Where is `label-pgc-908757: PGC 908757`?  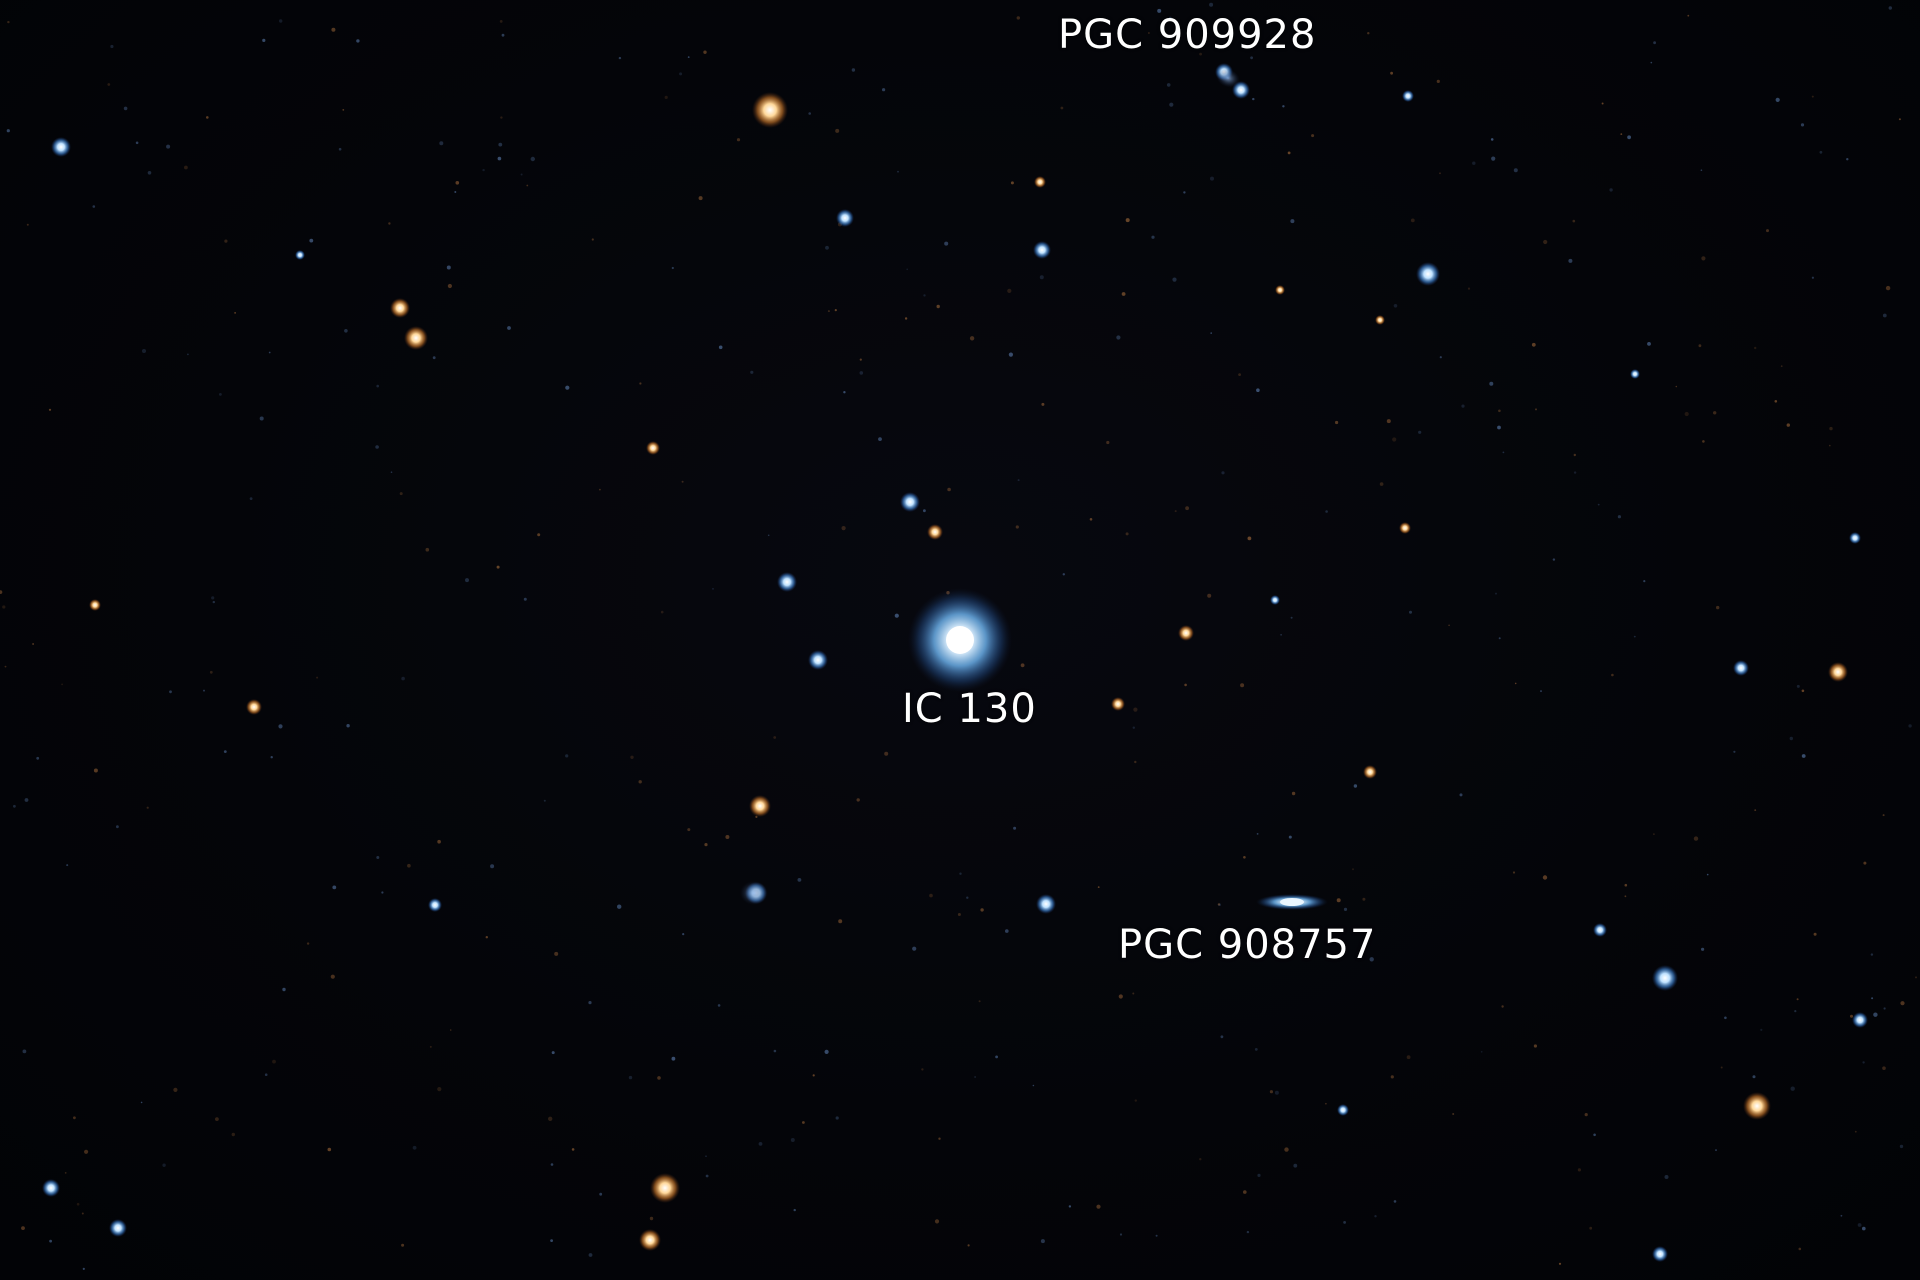 label-pgc-908757: PGC 908757 is located at coordinates (1247, 945).